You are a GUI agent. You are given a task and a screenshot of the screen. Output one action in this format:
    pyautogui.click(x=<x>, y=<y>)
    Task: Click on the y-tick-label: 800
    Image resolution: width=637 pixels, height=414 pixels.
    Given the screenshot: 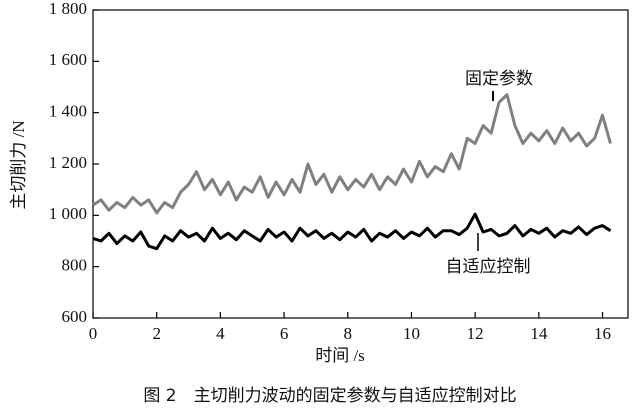 What is the action you would take?
    pyautogui.click(x=75, y=265)
    